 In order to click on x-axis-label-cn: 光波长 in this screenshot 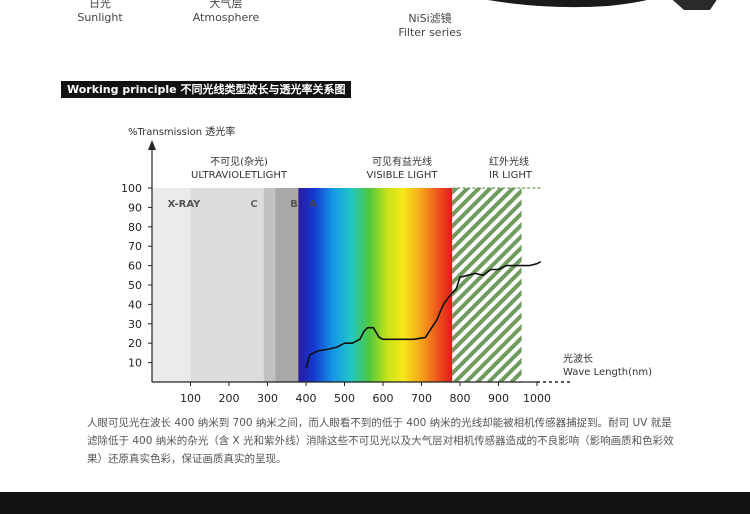, I will do `click(578, 358)`.